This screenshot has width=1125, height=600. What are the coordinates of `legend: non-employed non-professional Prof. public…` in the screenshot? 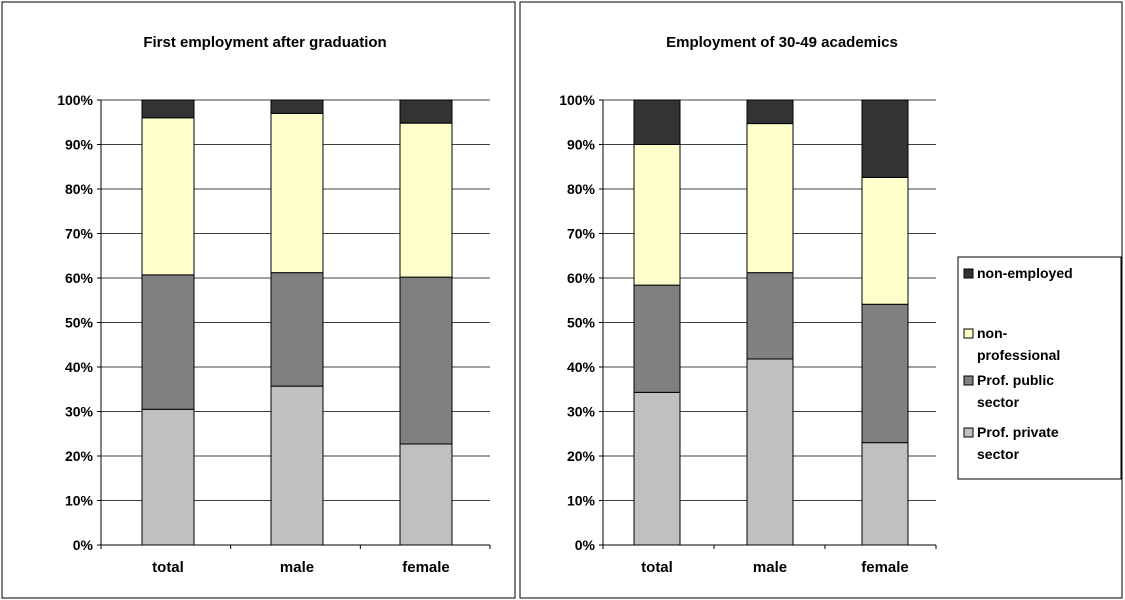 It's located at (1039, 368).